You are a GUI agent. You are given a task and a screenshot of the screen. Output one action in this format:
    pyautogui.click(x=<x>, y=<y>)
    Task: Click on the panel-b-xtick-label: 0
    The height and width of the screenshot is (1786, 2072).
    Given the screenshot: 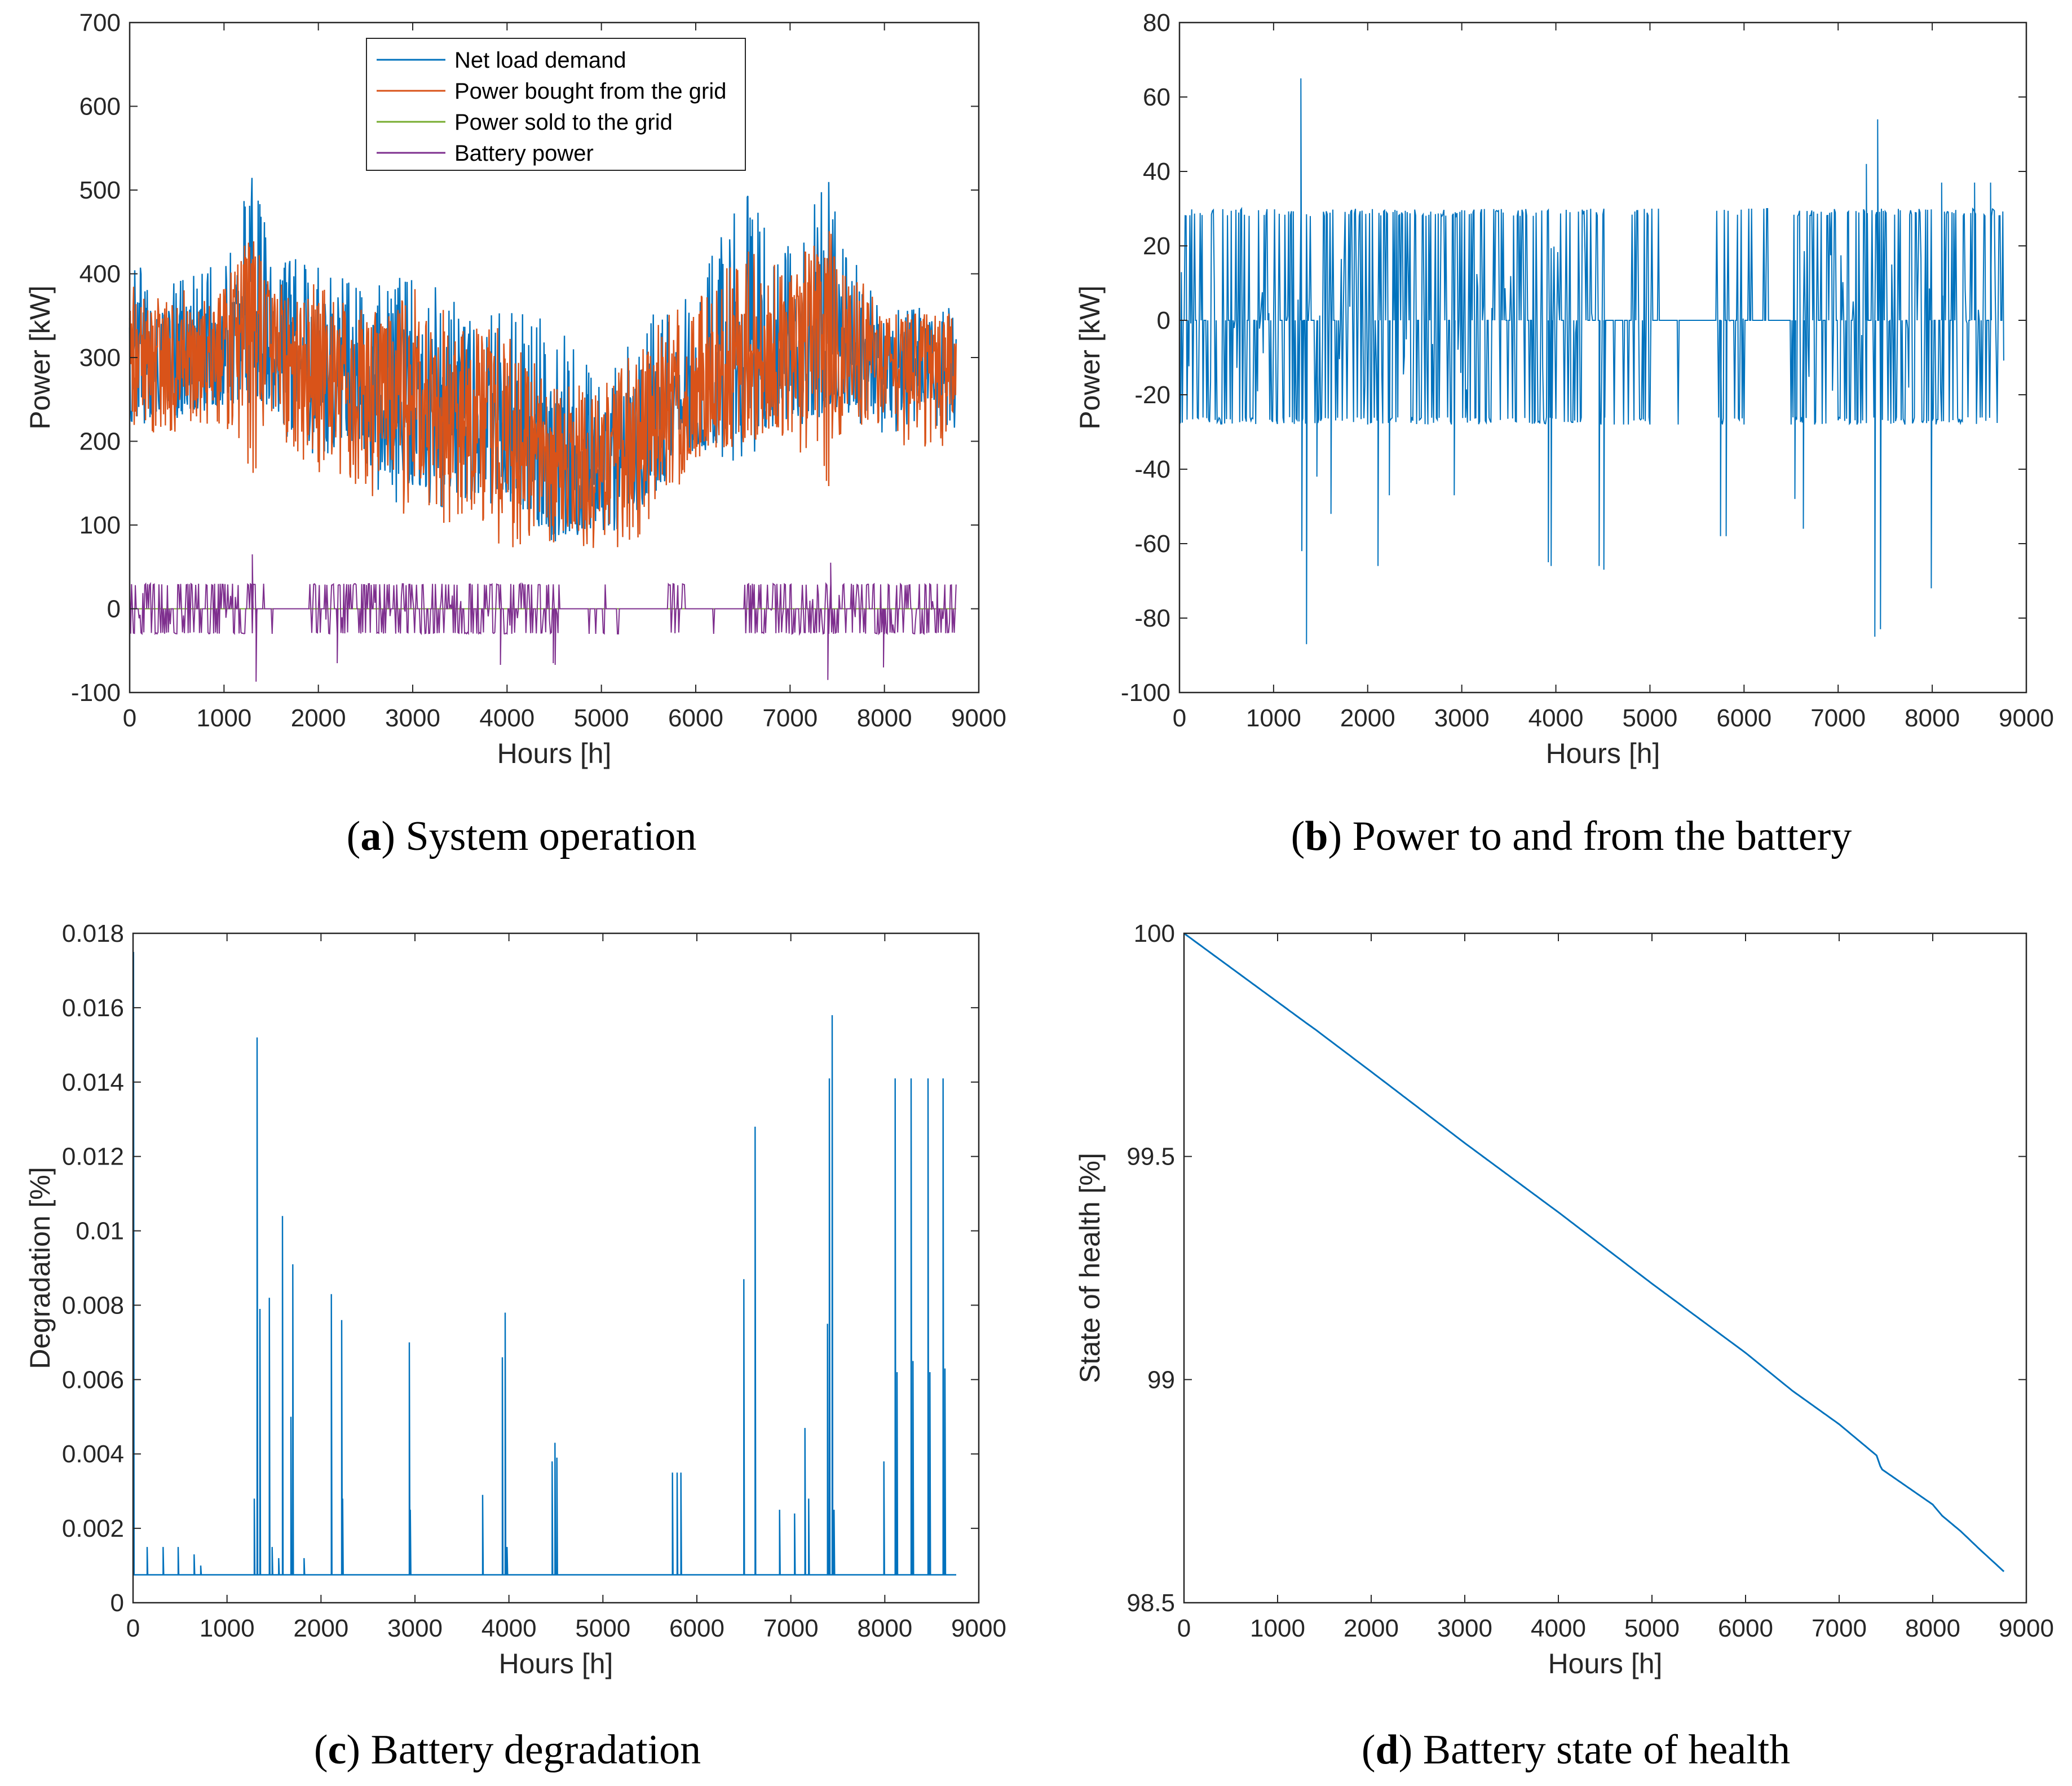 What is the action you would take?
    pyautogui.click(x=1179, y=718)
    